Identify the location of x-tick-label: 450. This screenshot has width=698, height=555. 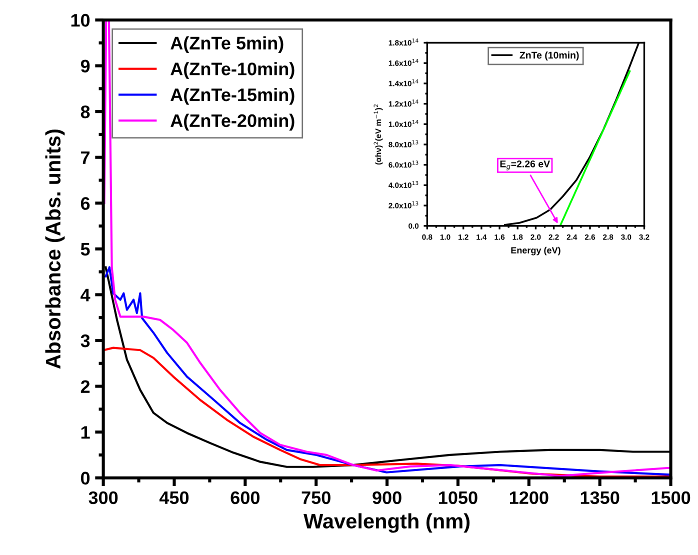
(174, 497).